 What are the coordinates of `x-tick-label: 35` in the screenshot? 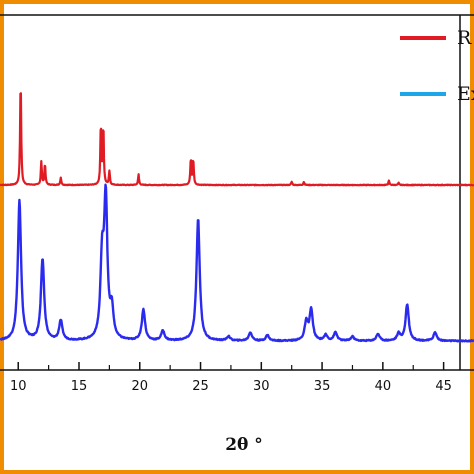 It's located at (322, 386).